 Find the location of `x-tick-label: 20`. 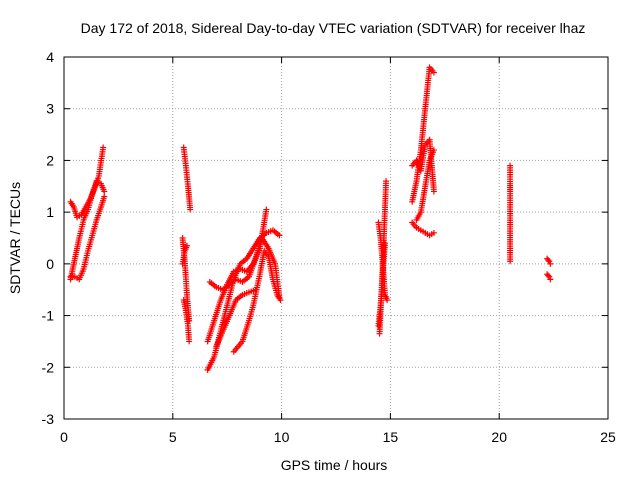

x-tick-label: 20 is located at coordinates (499, 437).